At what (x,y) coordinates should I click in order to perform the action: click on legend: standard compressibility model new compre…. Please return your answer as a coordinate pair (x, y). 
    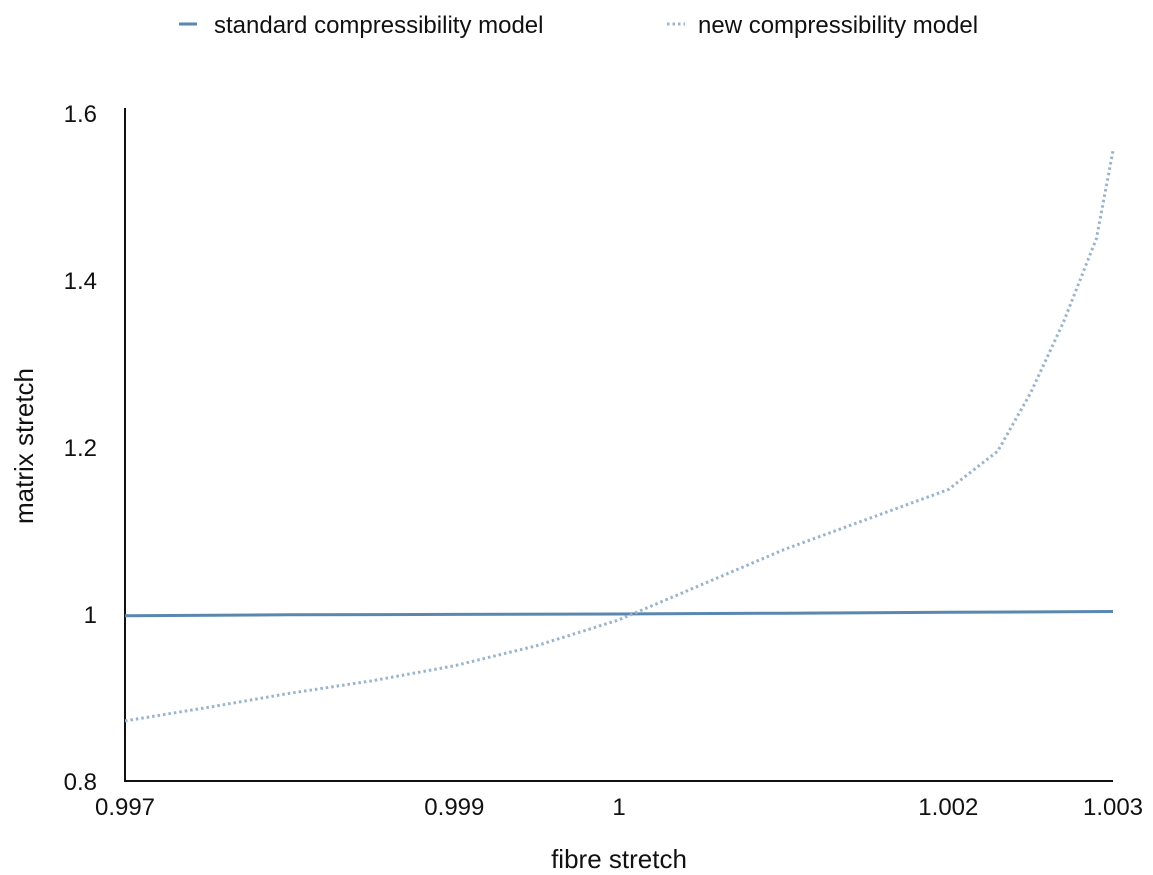
    Looking at the image, I should click on (578, 25).